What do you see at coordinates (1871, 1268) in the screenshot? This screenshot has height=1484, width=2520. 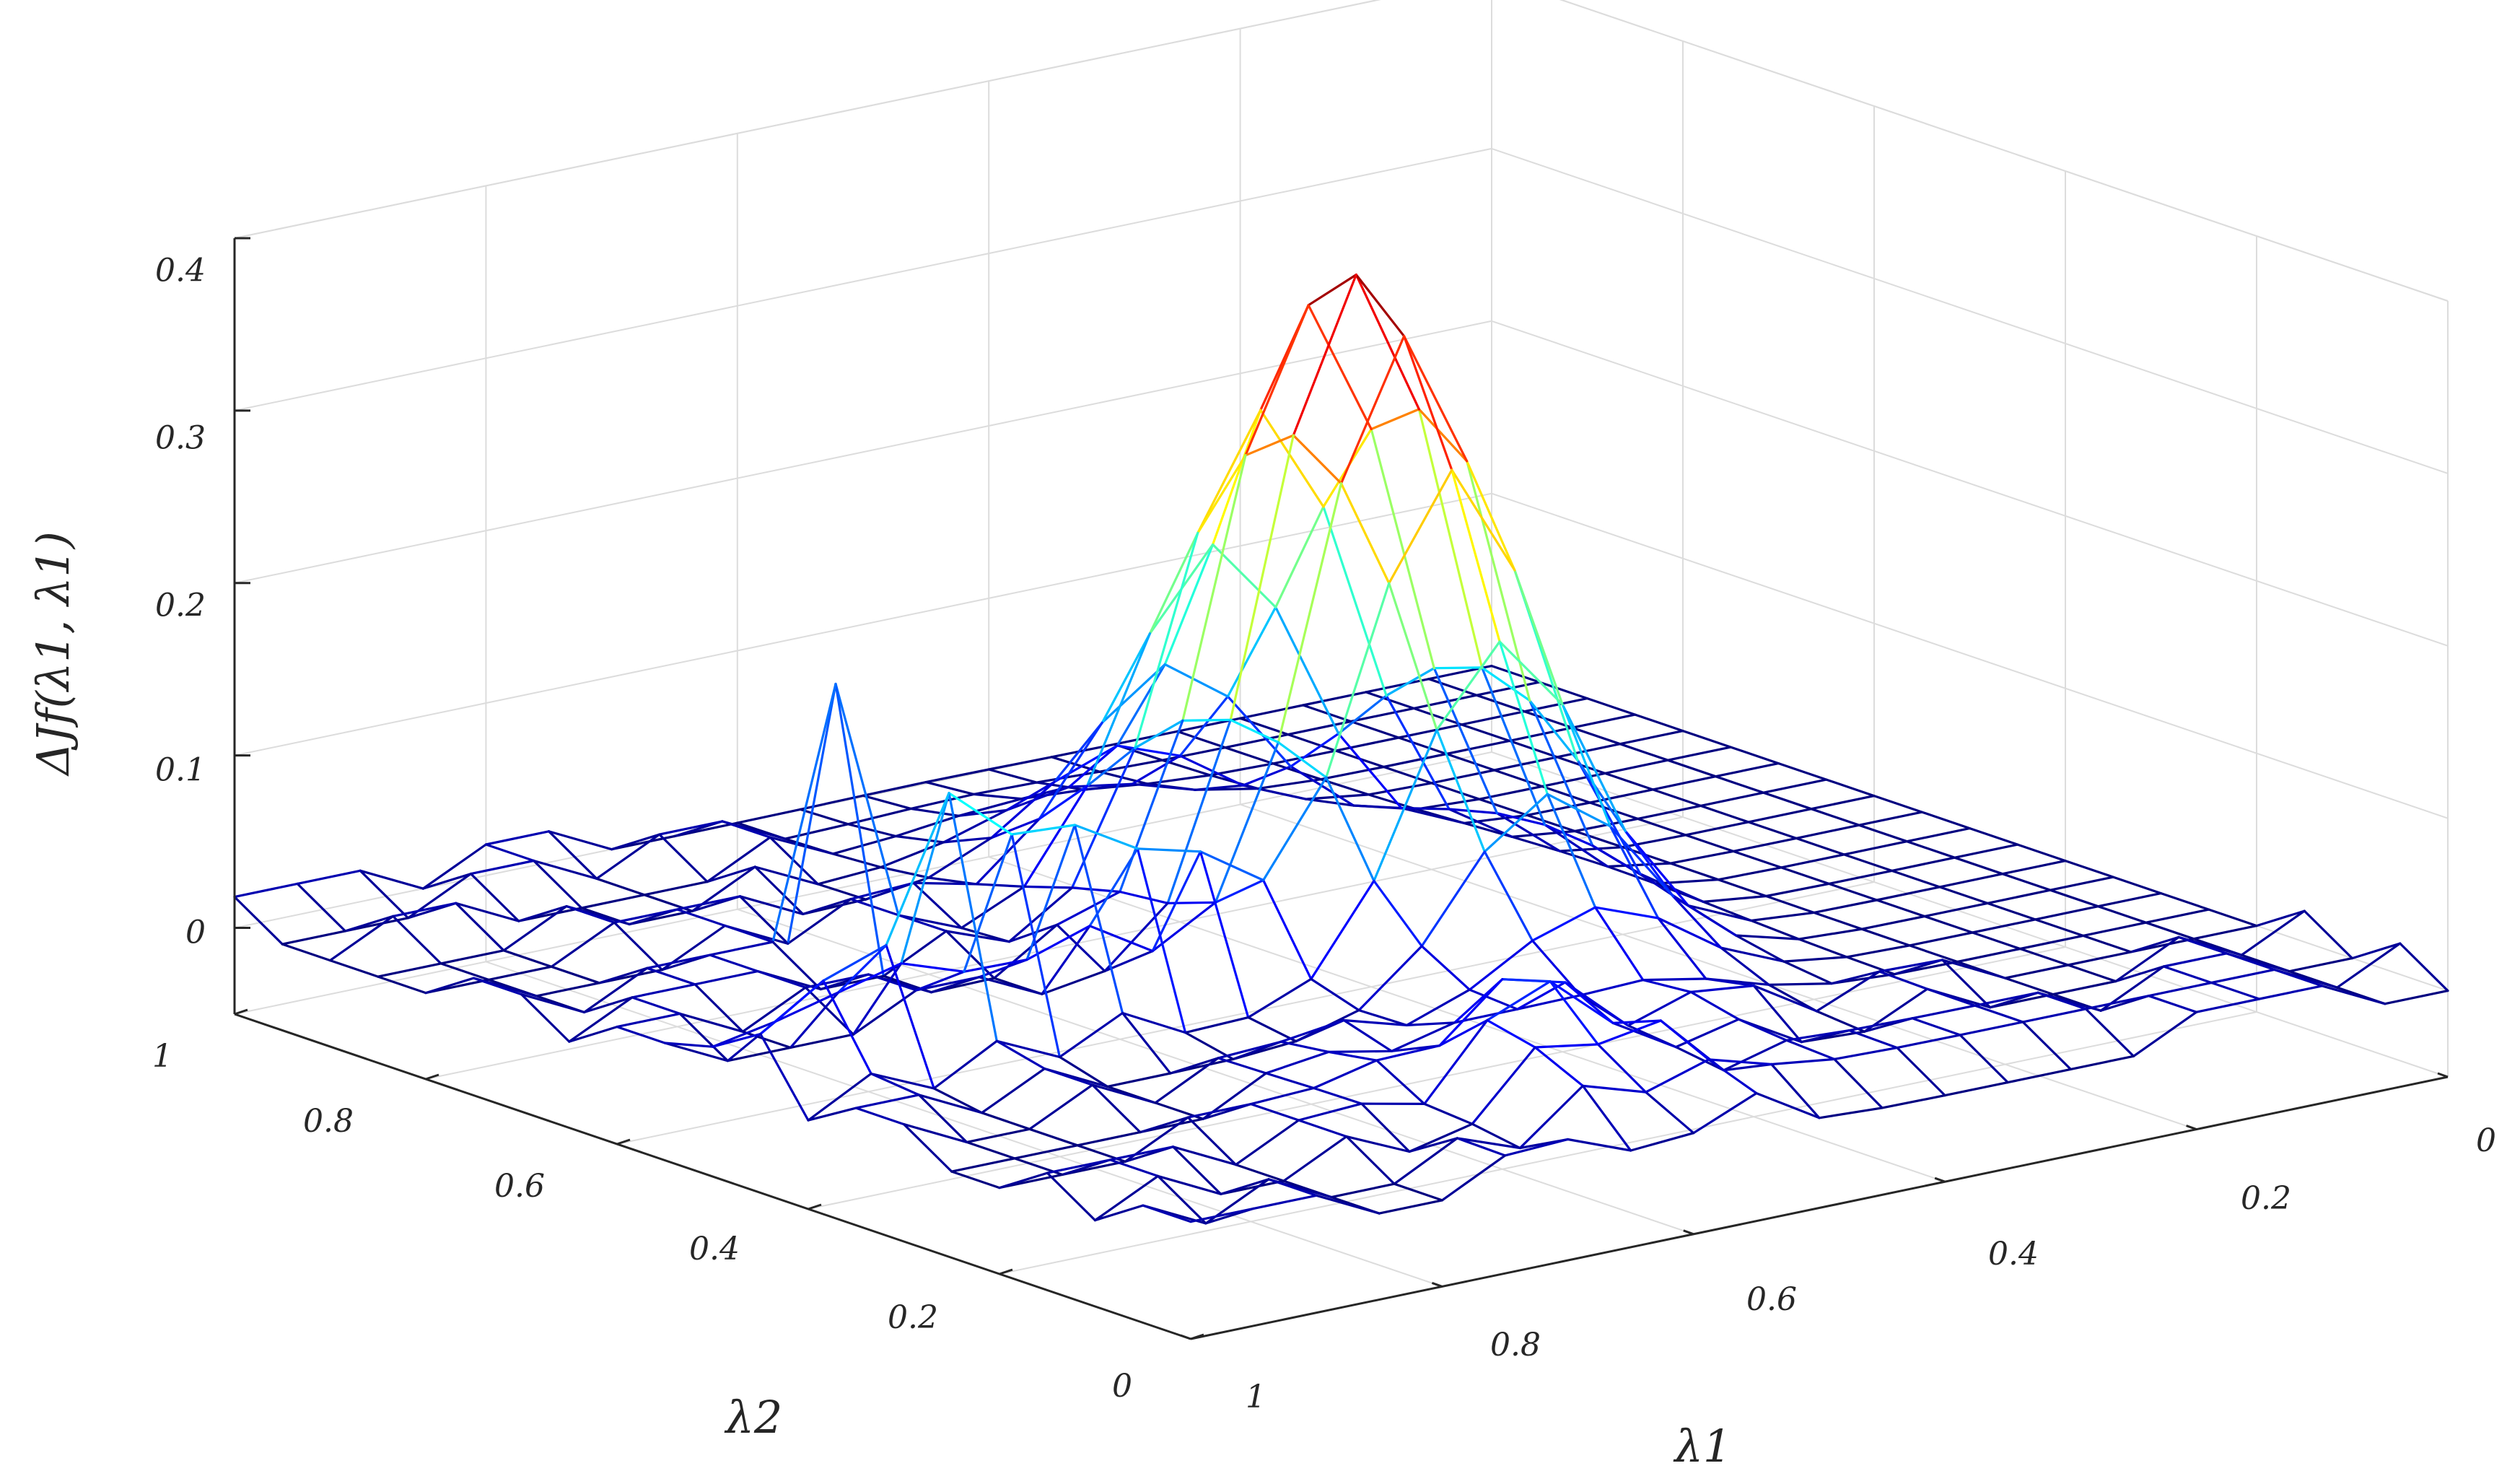 I see `x-tick-labels: 0 0.2 0.4 0.6 0.8 1` at bounding box center [1871, 1268].